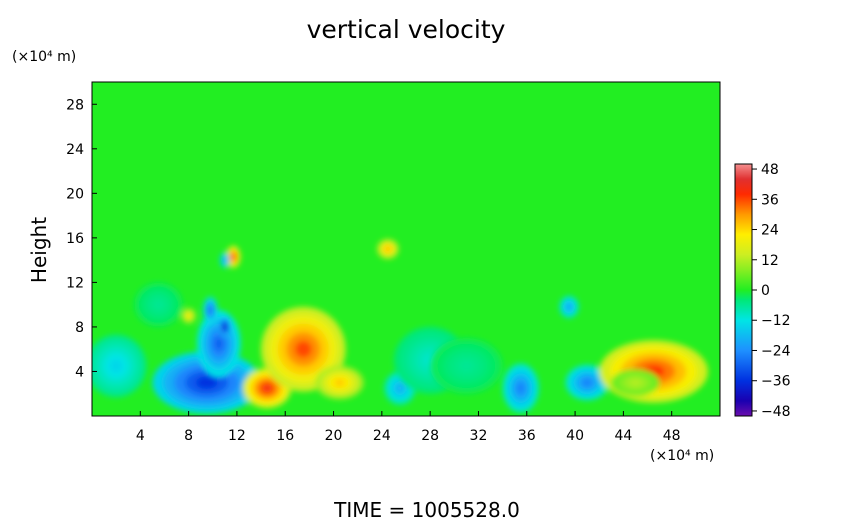 Image resolution: width=854 pixels, height=519 pixels. Describe the element at coordinates (682, 456) in the screenshot. I see `x-axis-unit: (×10⁴ m)` at that location.